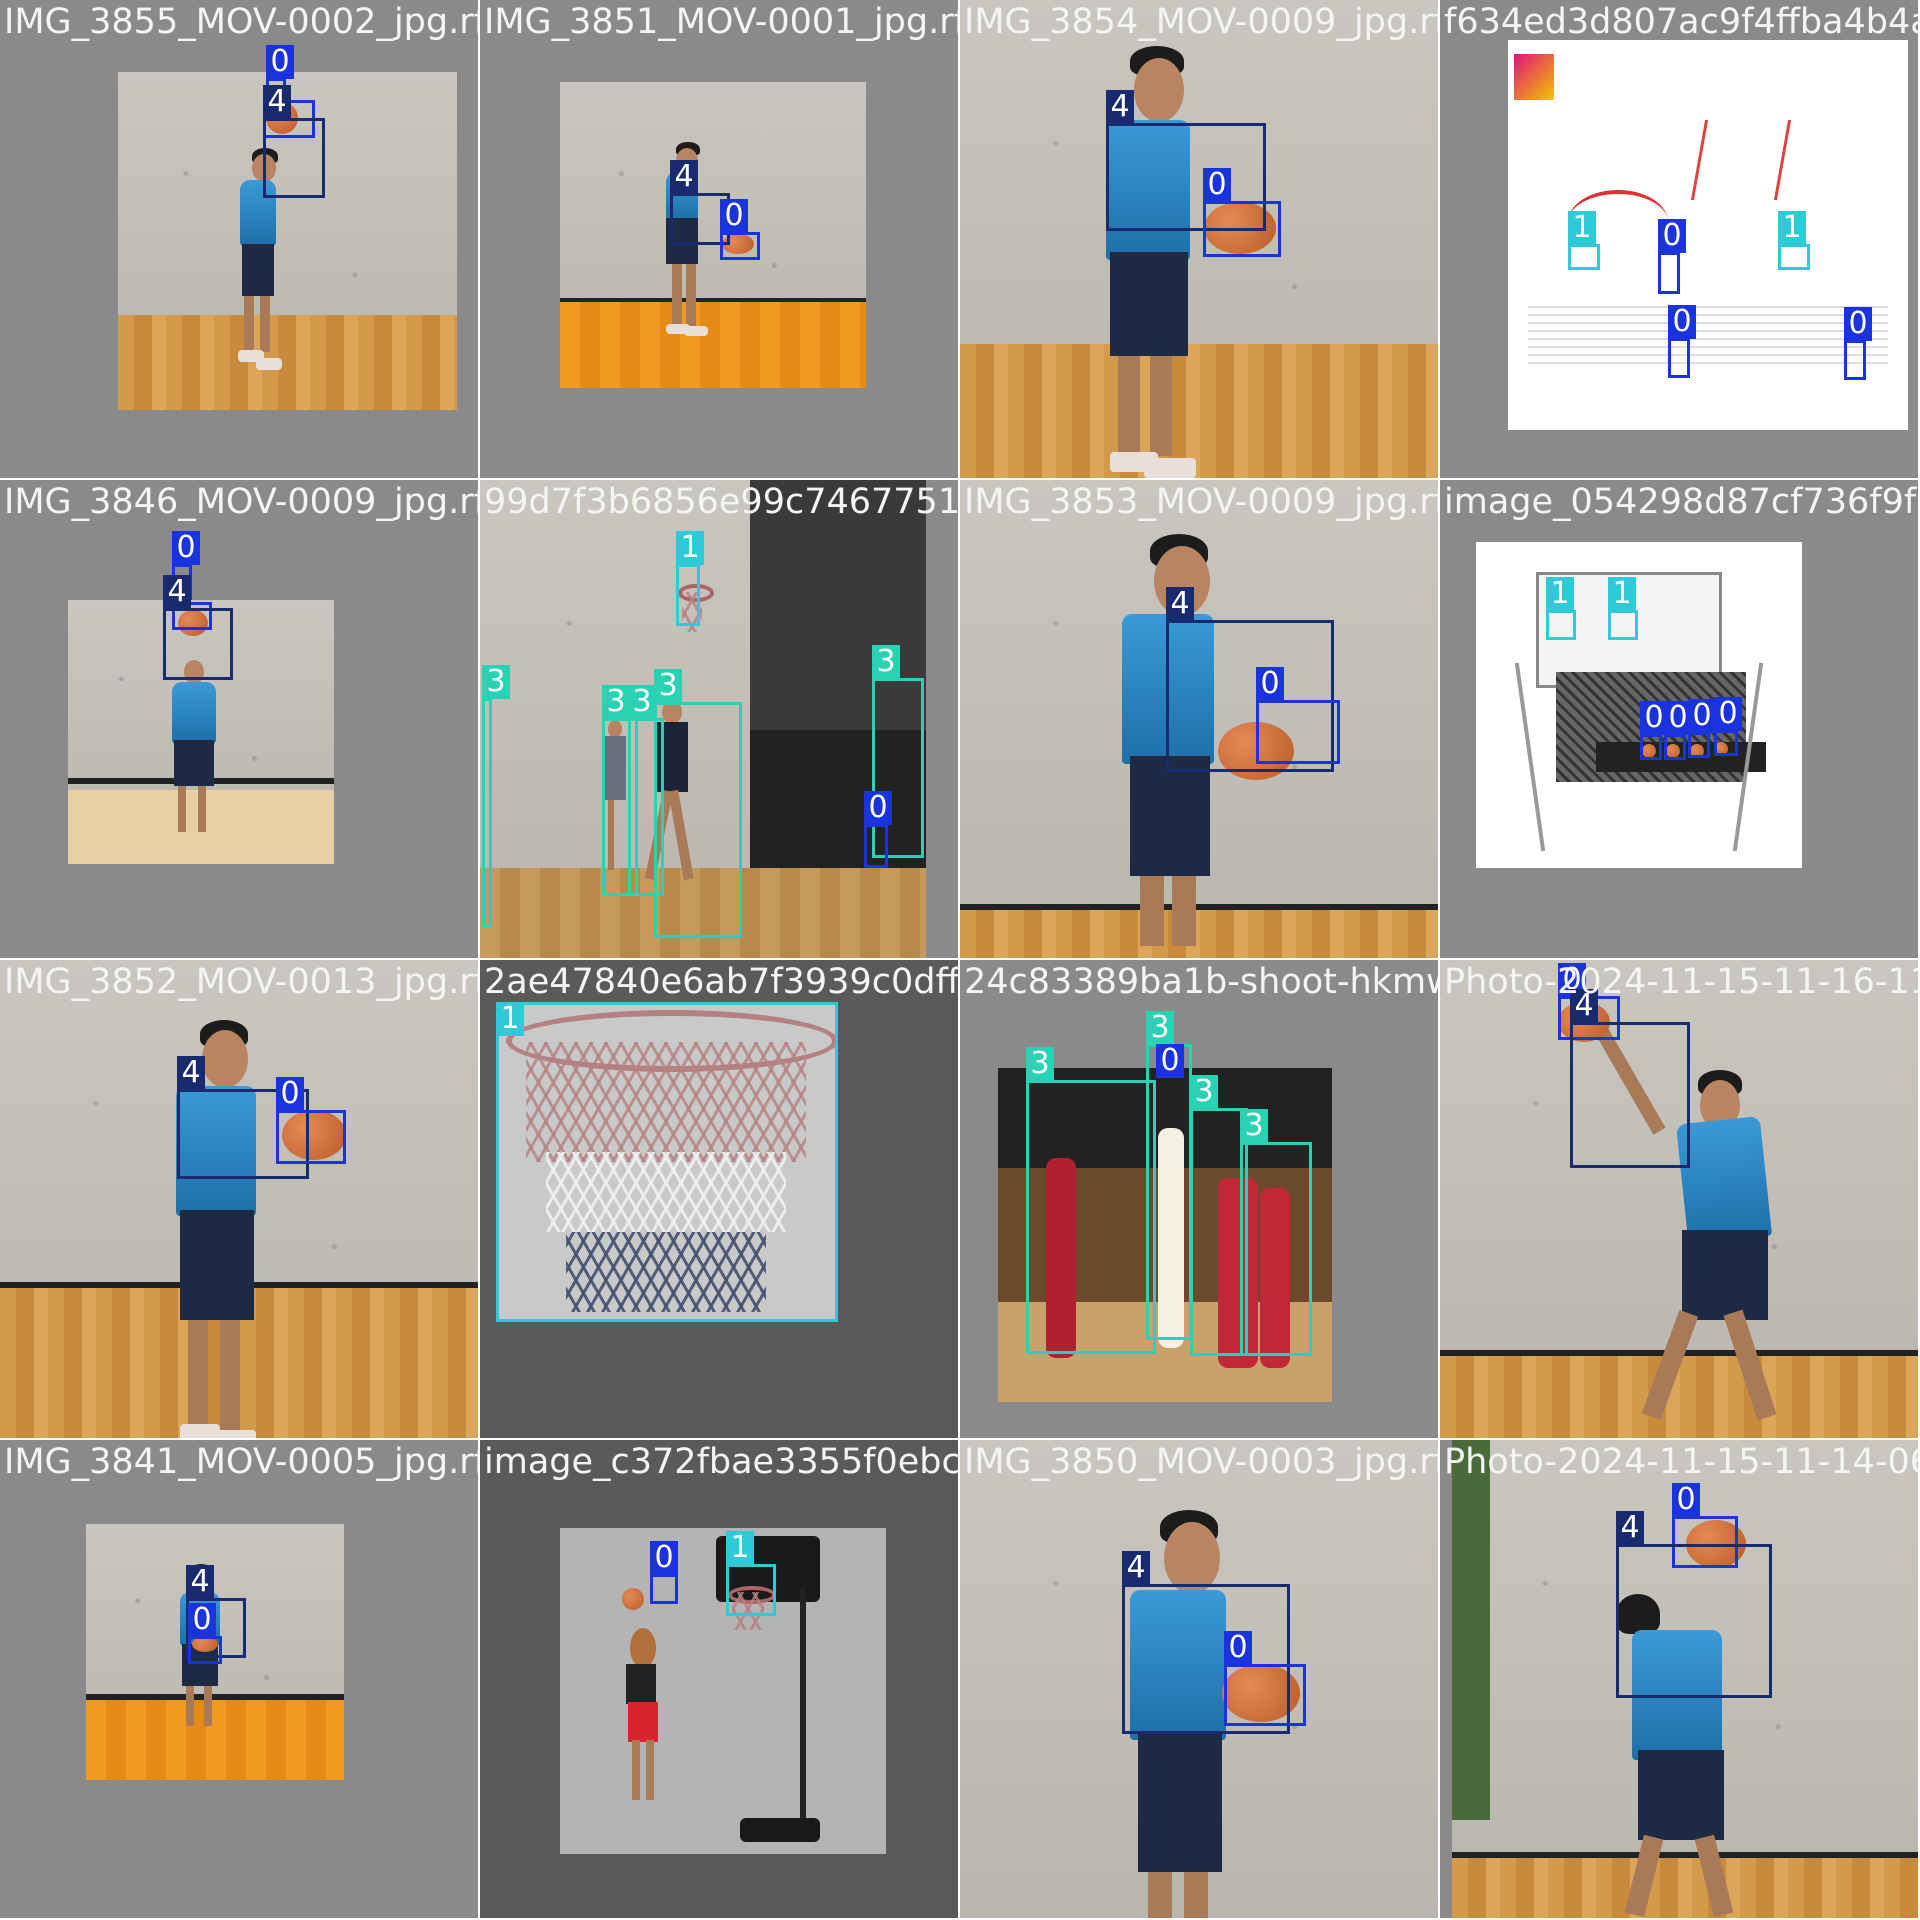  I want to click on tile-8: 1 1 0 0 0 0 image_054298d87cf736f9fb54, so click(1679, 719).